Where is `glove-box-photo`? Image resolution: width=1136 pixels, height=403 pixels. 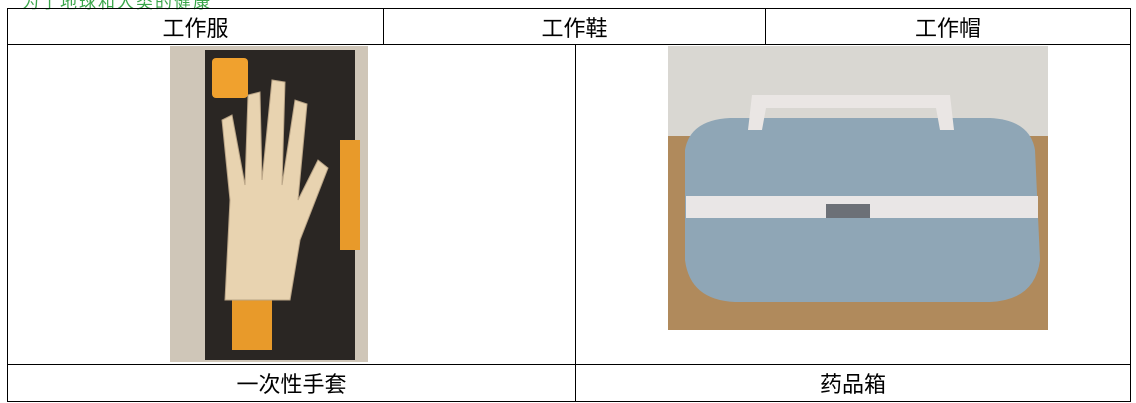 glove-box-photo is located at coordinates (269, 204).